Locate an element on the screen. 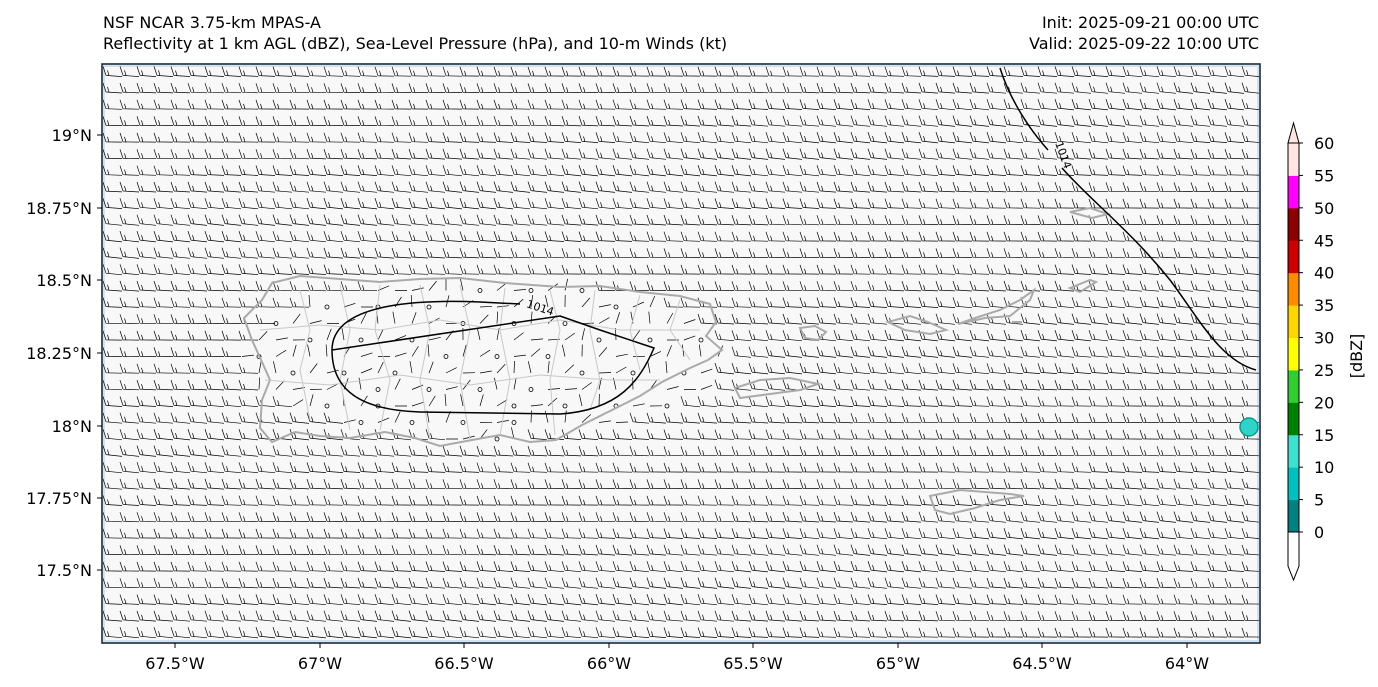 This screenshot has width=1378, height=687. lat-label-18-75: 18.75°N is located at coordinates (59, 208).